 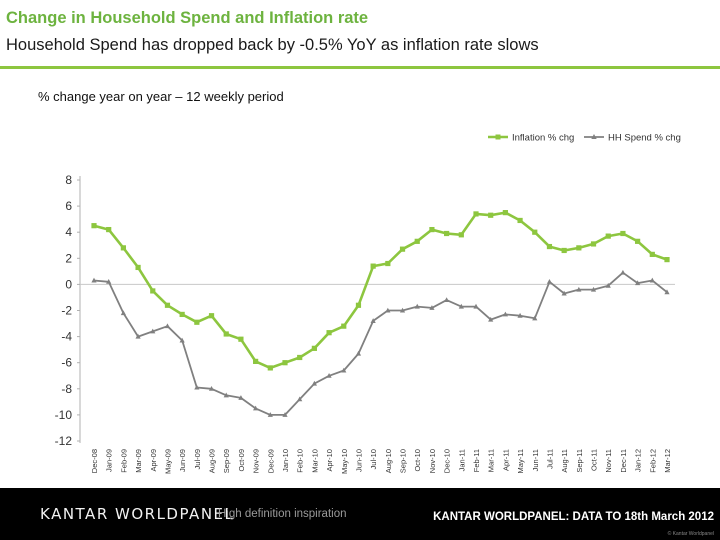 I want to click on x-tick-label: Sep-10, so click(x=403, y=461).